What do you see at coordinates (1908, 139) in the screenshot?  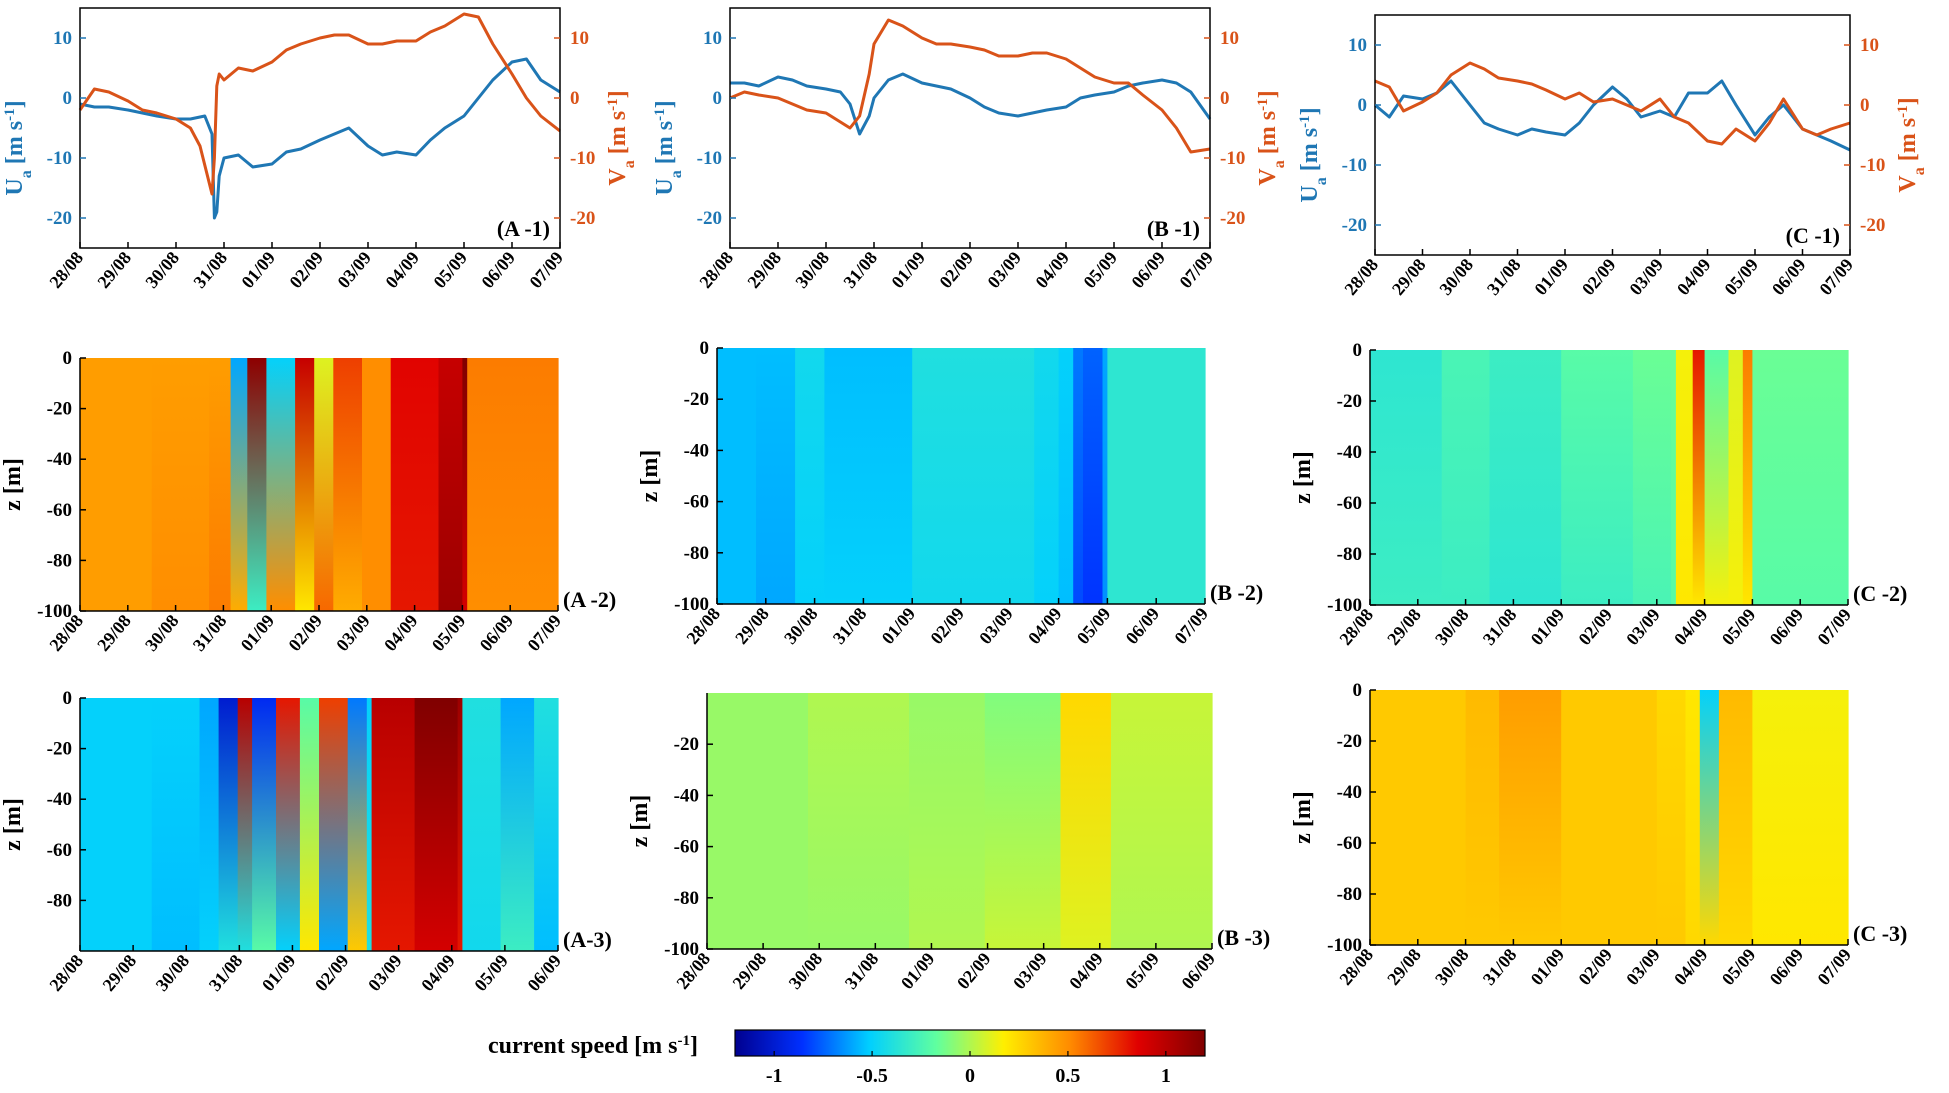 I see `y-right-axis-label-part: [m s` at bounding box center [1908, 139].